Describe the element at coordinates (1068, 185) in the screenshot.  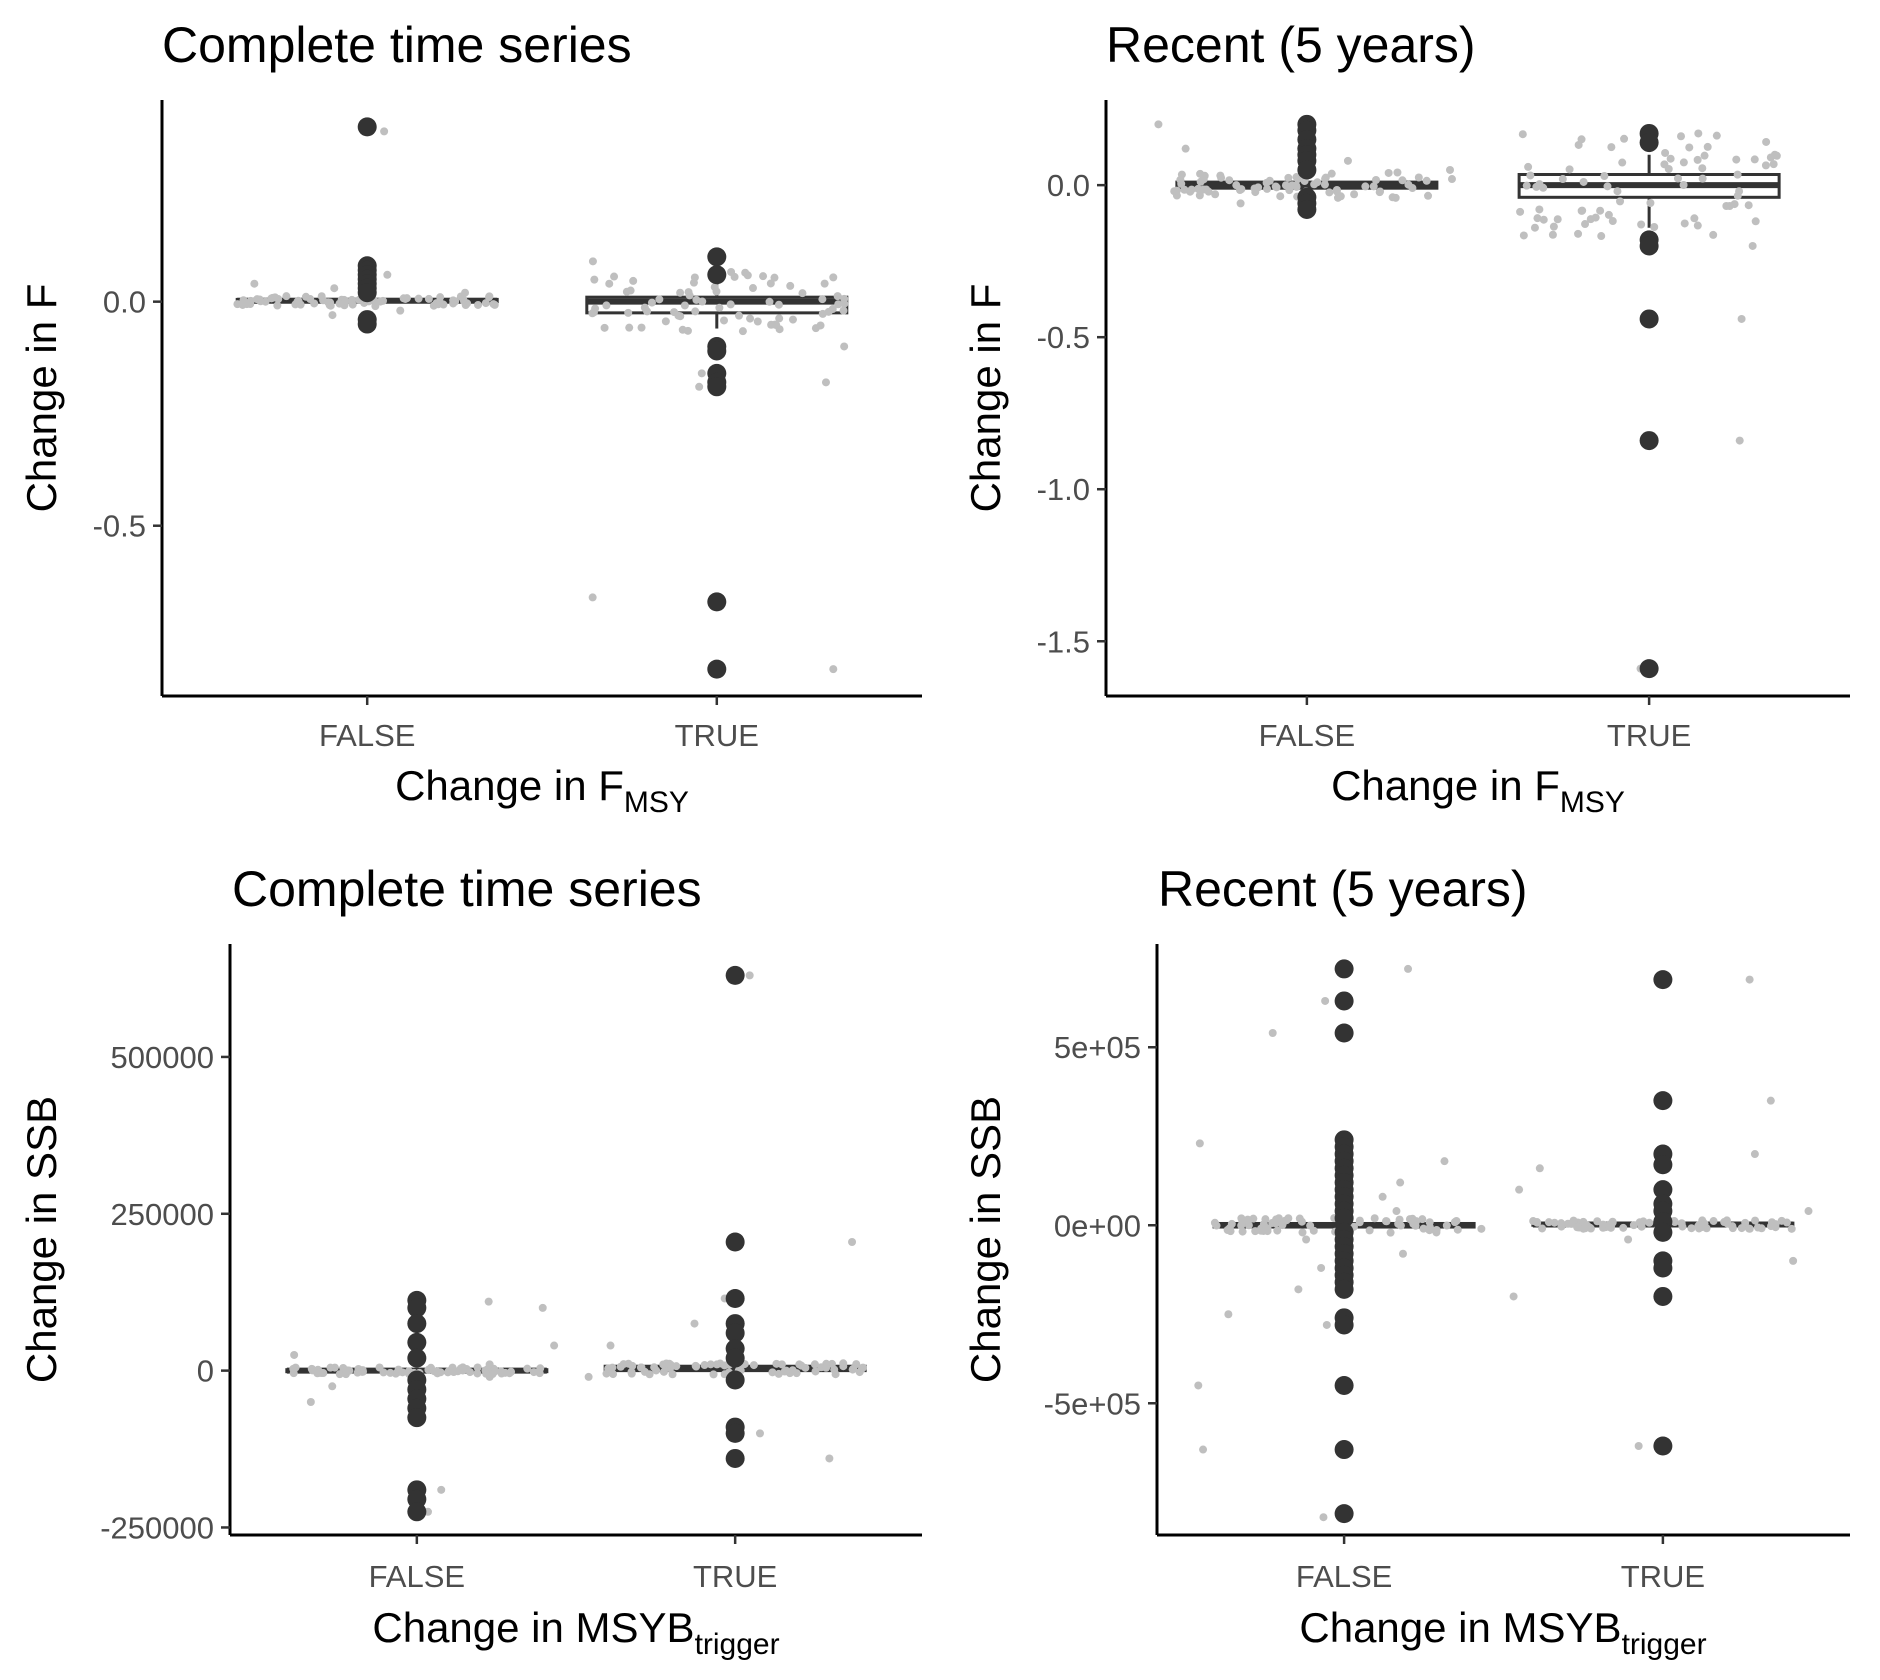
I see `y-tick-label: 0.0` at that location.